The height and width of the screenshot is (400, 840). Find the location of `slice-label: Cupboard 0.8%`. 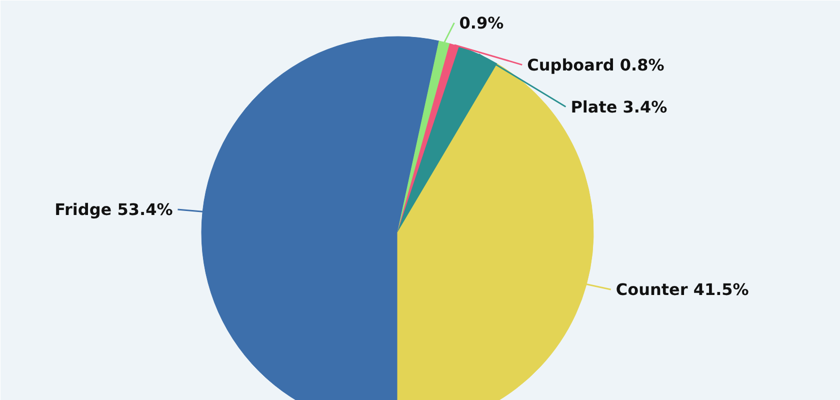

slice-label: Cupboard 0.8% is located at coordinates (595, 64).